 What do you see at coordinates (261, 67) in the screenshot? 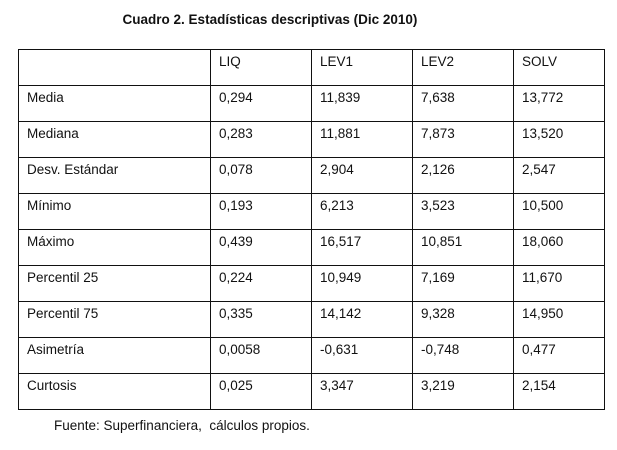
I see `column-header: LIQ` at bounding box center [261, 67].